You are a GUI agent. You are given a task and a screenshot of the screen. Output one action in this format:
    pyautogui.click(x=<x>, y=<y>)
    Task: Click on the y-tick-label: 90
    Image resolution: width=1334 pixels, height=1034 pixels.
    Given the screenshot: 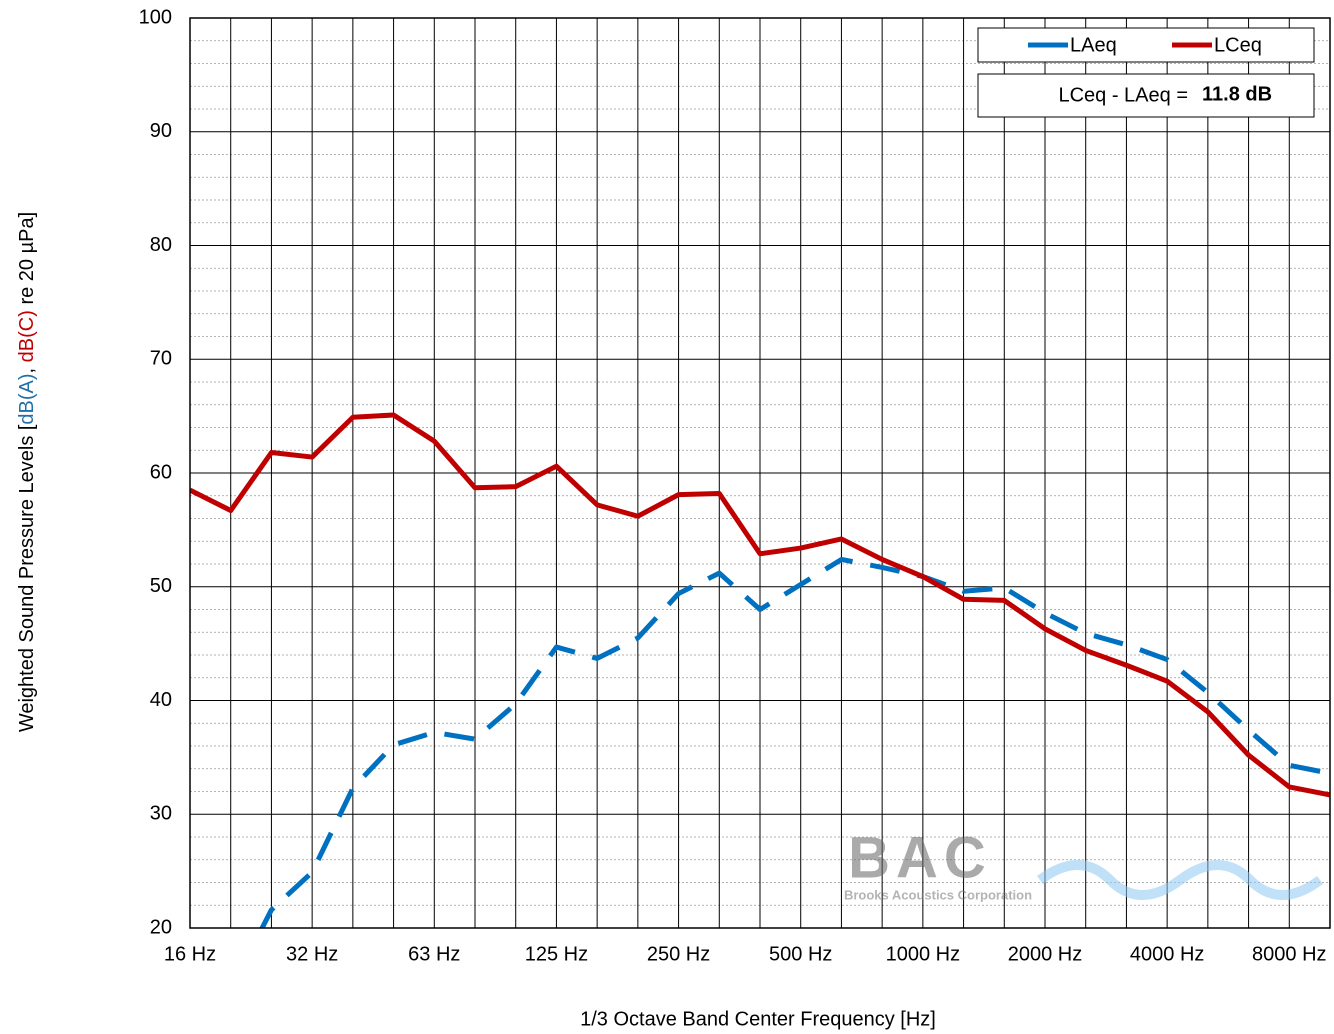 What is the action you would take?
    pyautogui.click(x=161, y=131)
    